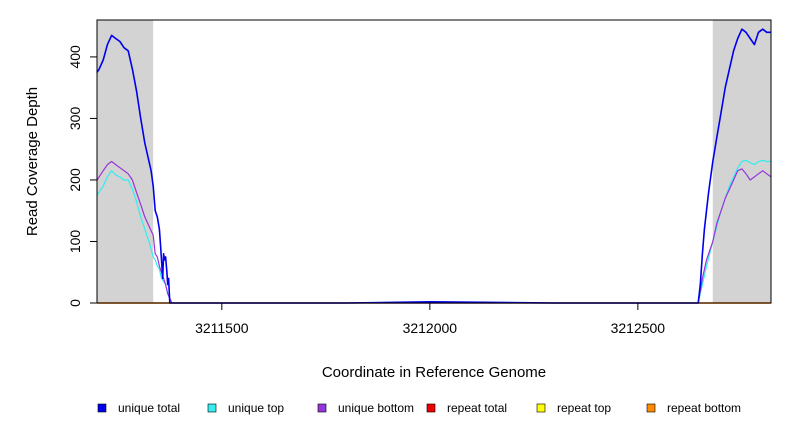 This screenshot has width=792, height=432. I want to click on y-axis: 0 100 200 300 400, so click(82, 176).